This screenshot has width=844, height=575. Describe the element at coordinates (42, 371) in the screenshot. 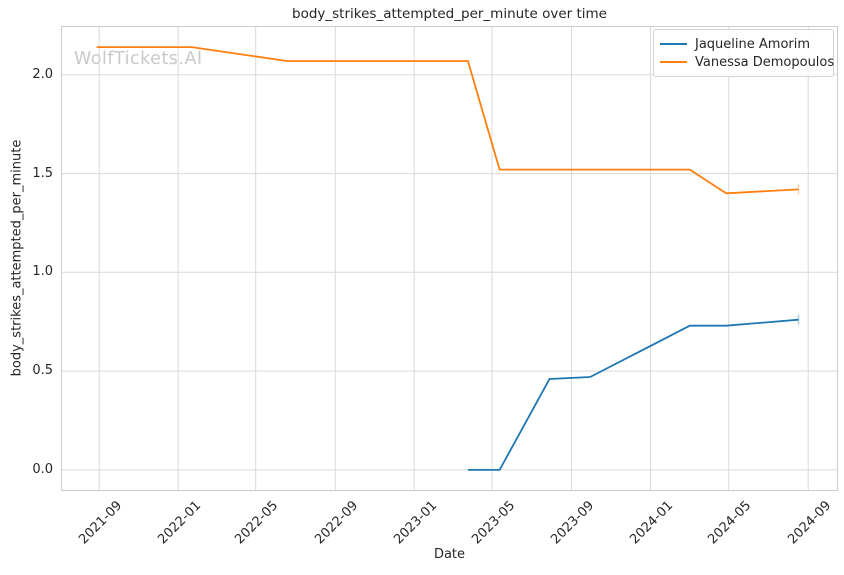

I see `y-tick-label: 0.5` at that location.